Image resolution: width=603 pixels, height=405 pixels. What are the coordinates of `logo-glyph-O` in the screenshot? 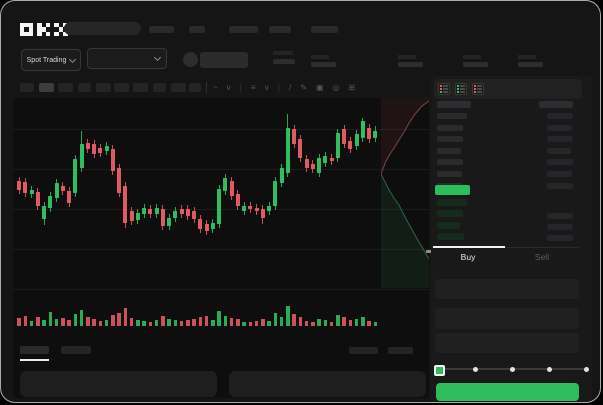 It's located at (27, 30).